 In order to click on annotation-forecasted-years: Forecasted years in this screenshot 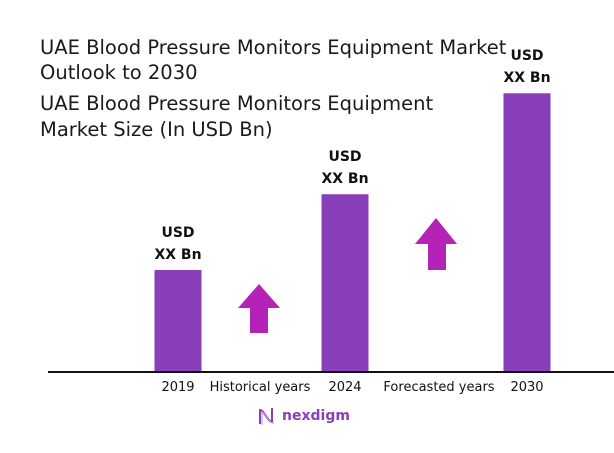, I will do `click(439, 387)`.